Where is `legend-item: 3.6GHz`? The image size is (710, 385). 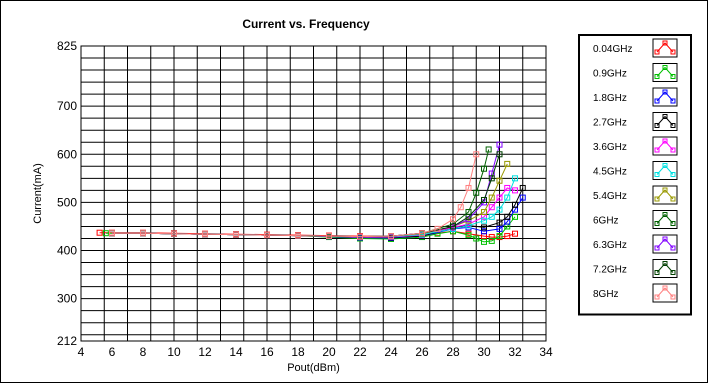 legend-item: 3.6GHz is located at coordinates (635, 146).